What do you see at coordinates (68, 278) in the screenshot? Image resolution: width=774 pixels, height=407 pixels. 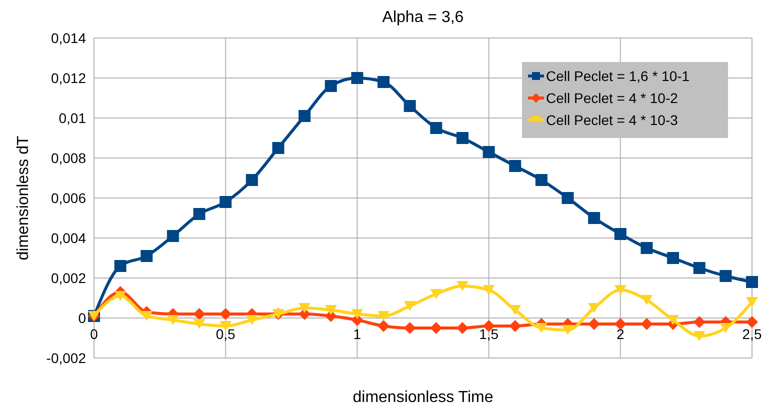 I see `y-tick-label: 0,002` at bounding box center [68, 278].